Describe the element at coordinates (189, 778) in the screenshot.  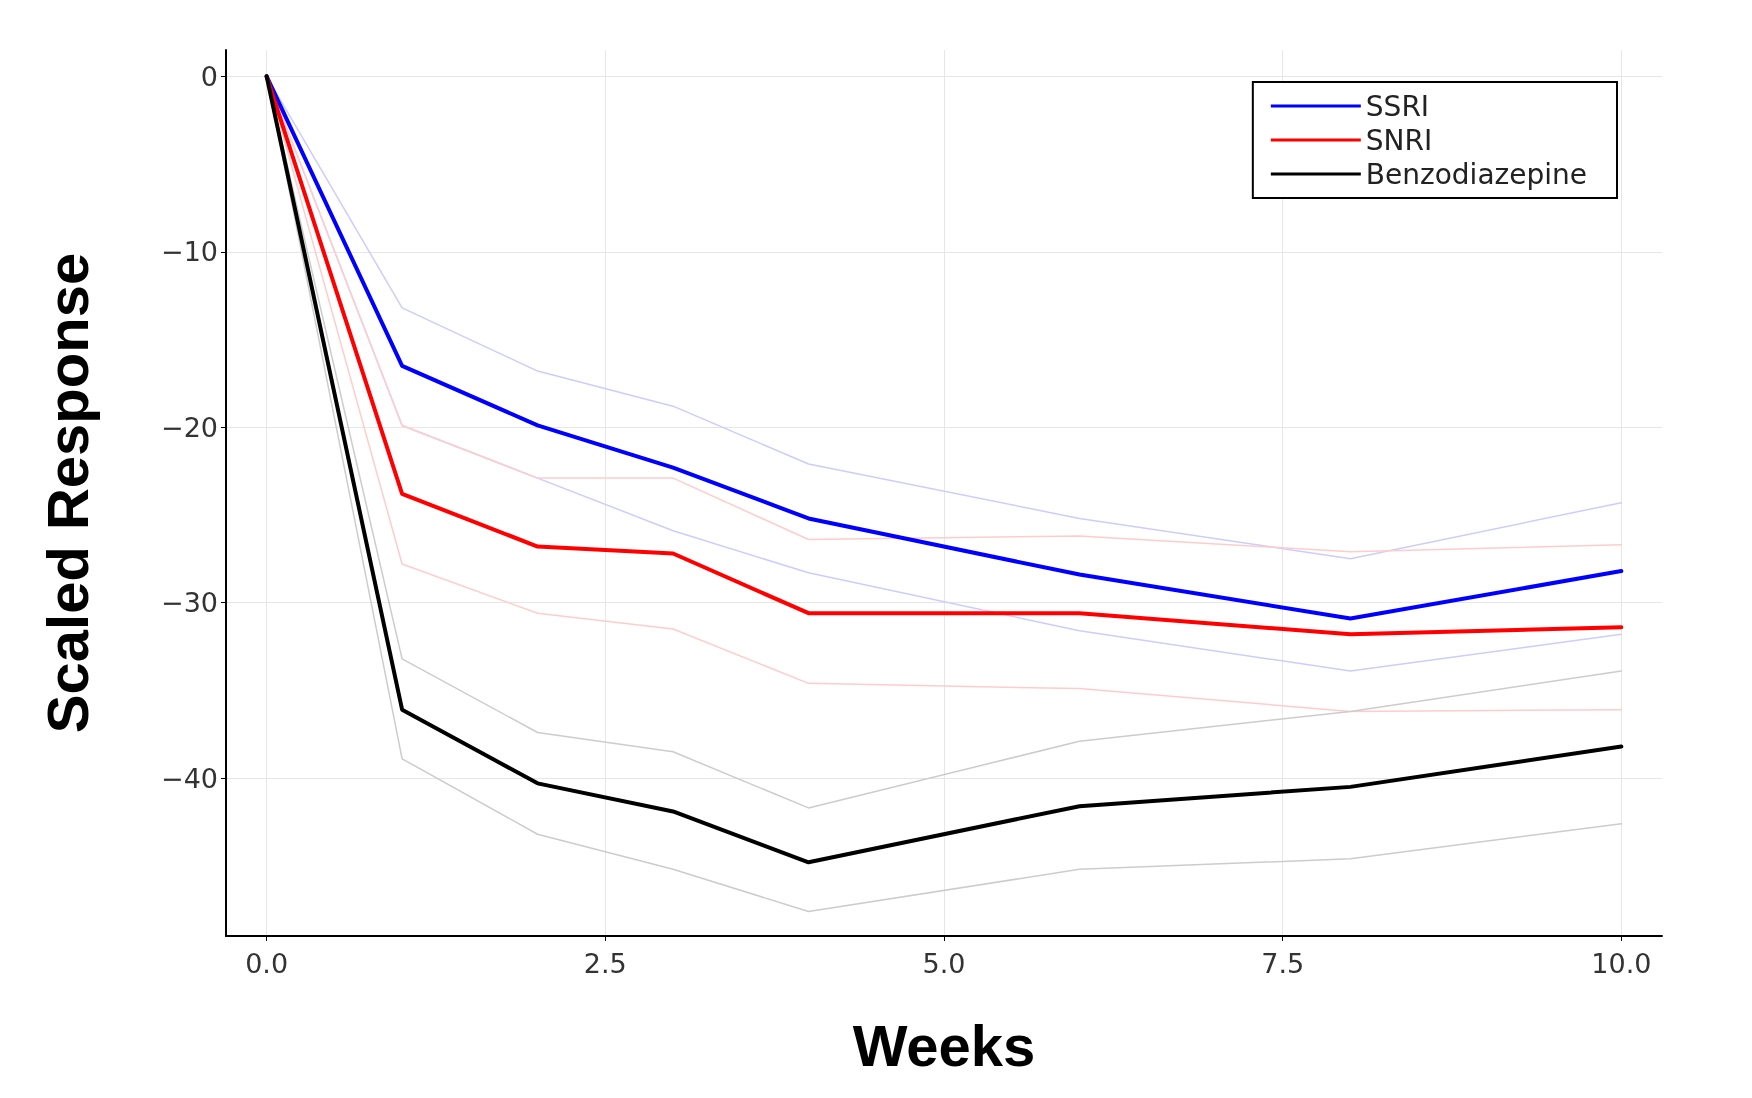
I see `y-tick-label: −40` at that location.